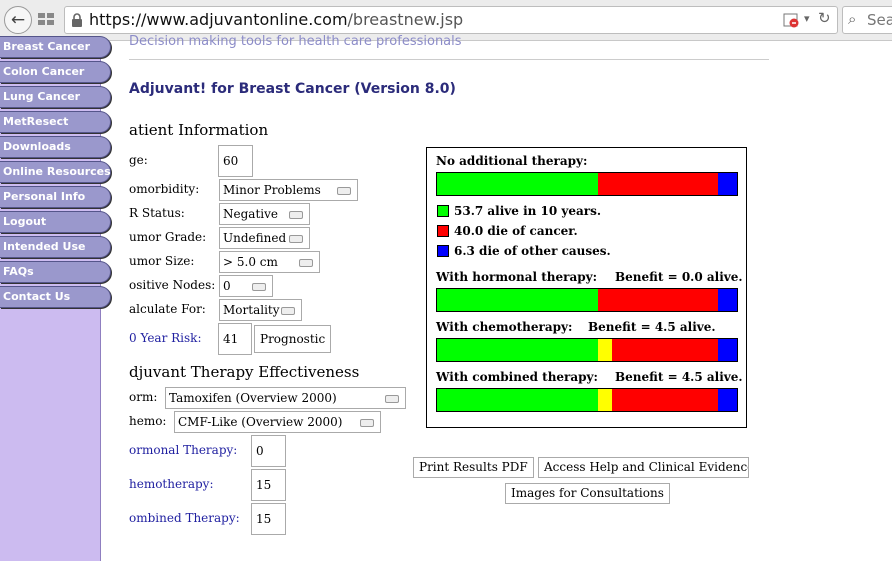 This screenshot has width=892, height=561. What do you see at coordinates (679, 377) in the screenshot?
I see `combined-benefit: Benefit = 4.5 alive.` at bounding box center [679, 377].